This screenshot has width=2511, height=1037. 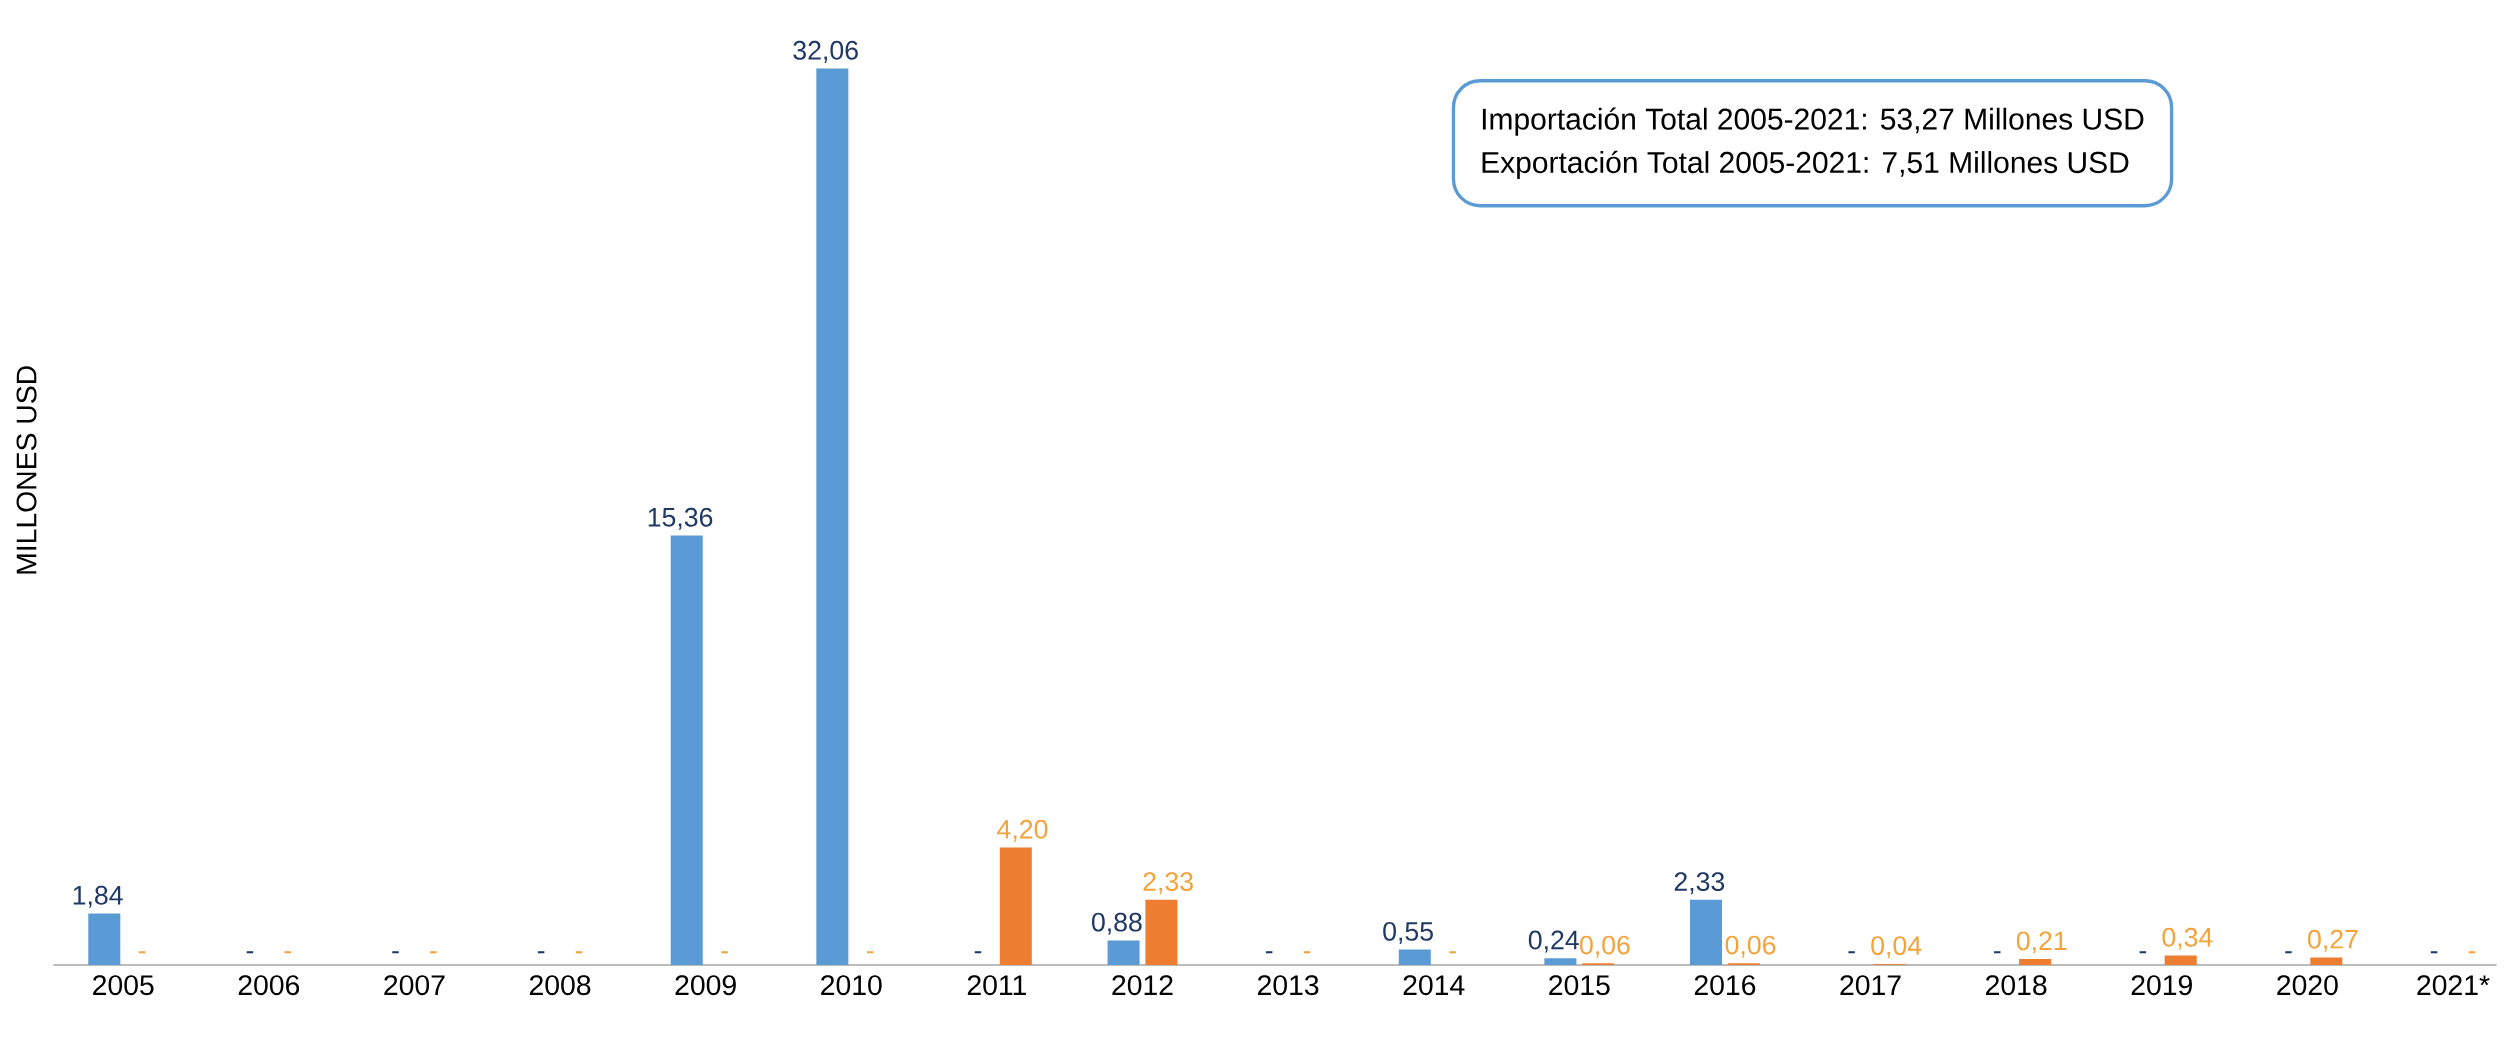 What do you see at coordinates (1288, 985) in the screenshot?
I see `x-tick-label: 2013` at bounding box center [1288, 985].